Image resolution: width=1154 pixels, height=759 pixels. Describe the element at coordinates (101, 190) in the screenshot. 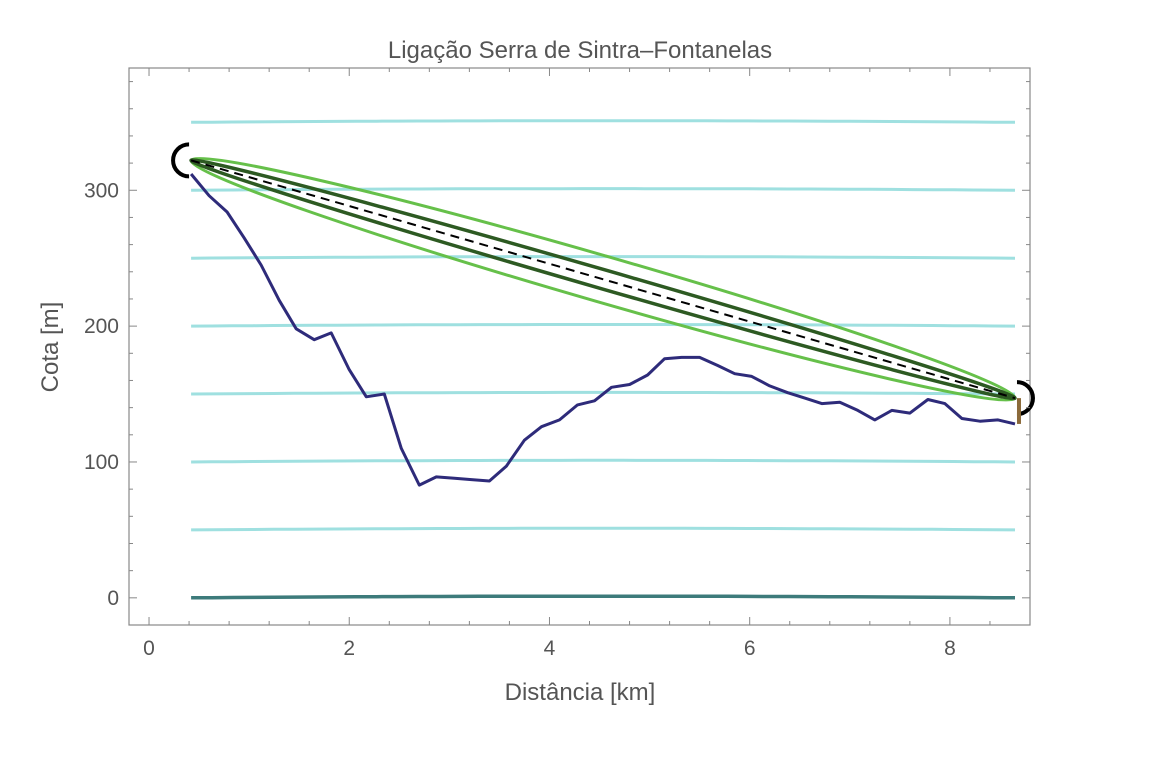

I see `y-tick-label: 300` at that location.